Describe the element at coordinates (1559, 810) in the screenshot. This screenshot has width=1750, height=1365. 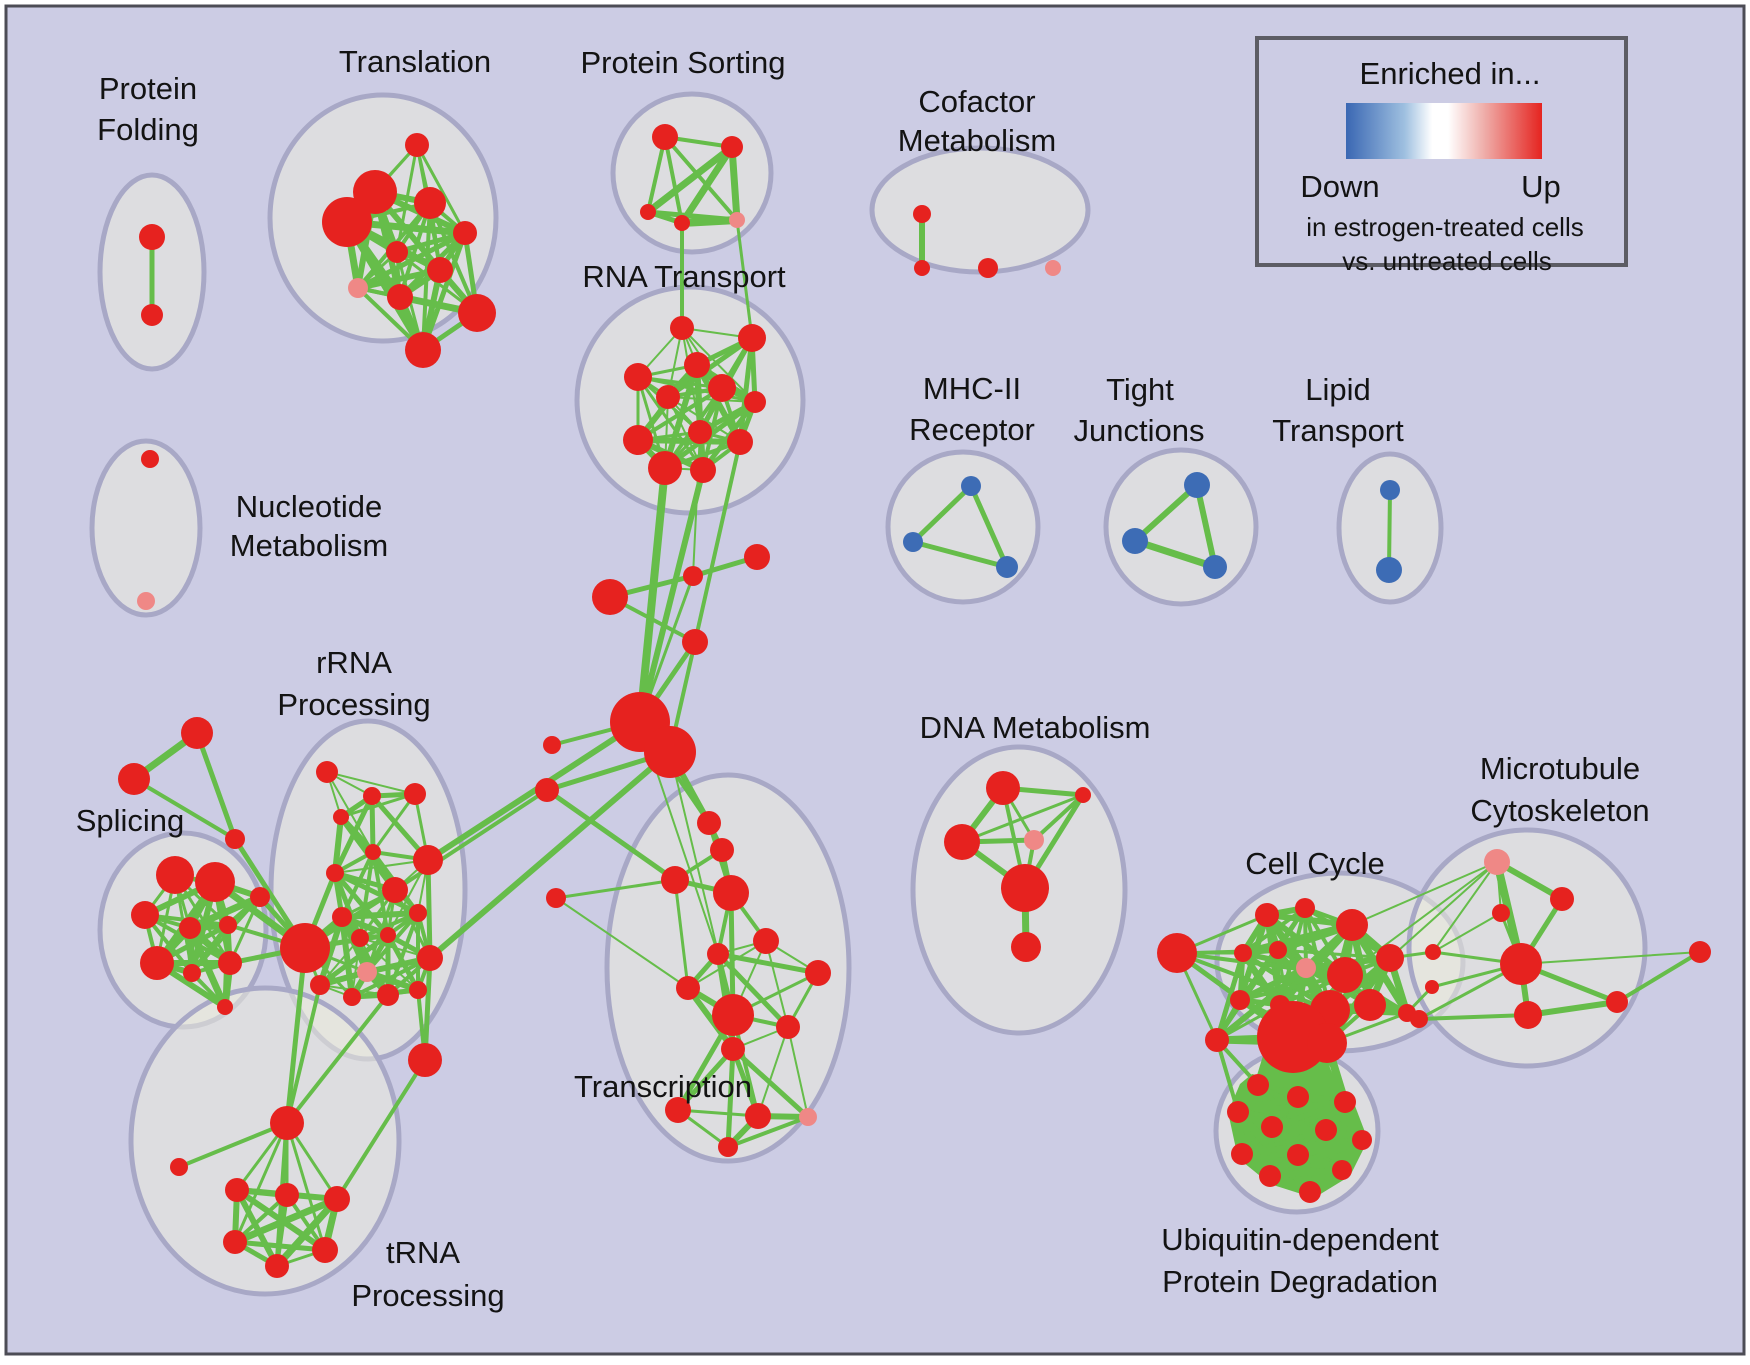
I see `cluster-label-microtubule-cytoskeleton-line2: Cytoskeleton` at that location.